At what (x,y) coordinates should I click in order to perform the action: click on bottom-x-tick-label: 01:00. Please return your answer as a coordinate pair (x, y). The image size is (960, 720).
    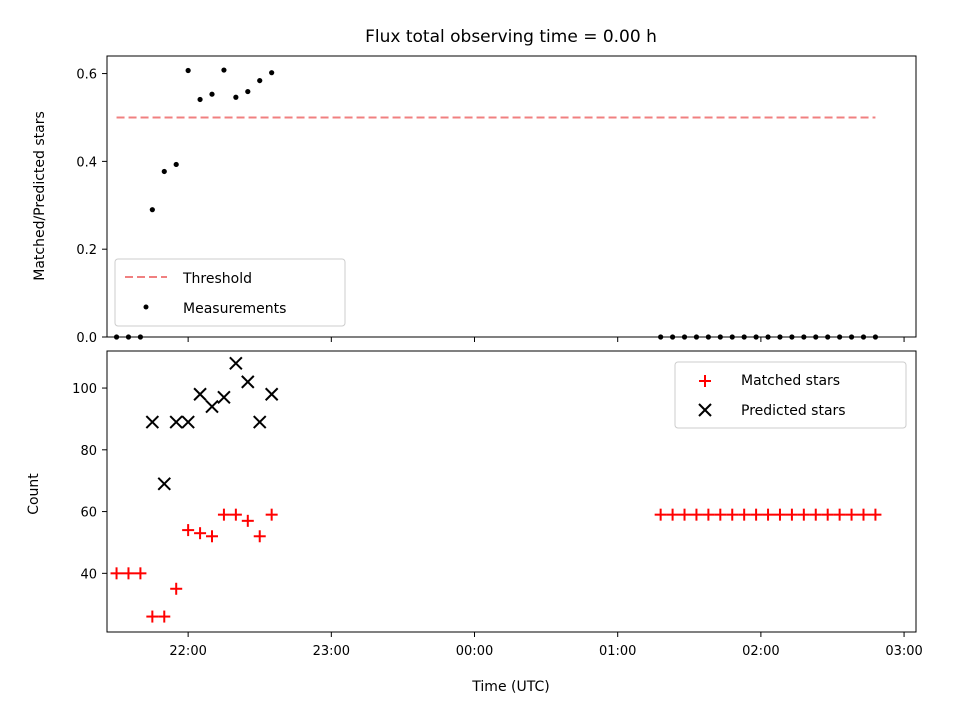
    Looking at the image, I should click on (617, 651).